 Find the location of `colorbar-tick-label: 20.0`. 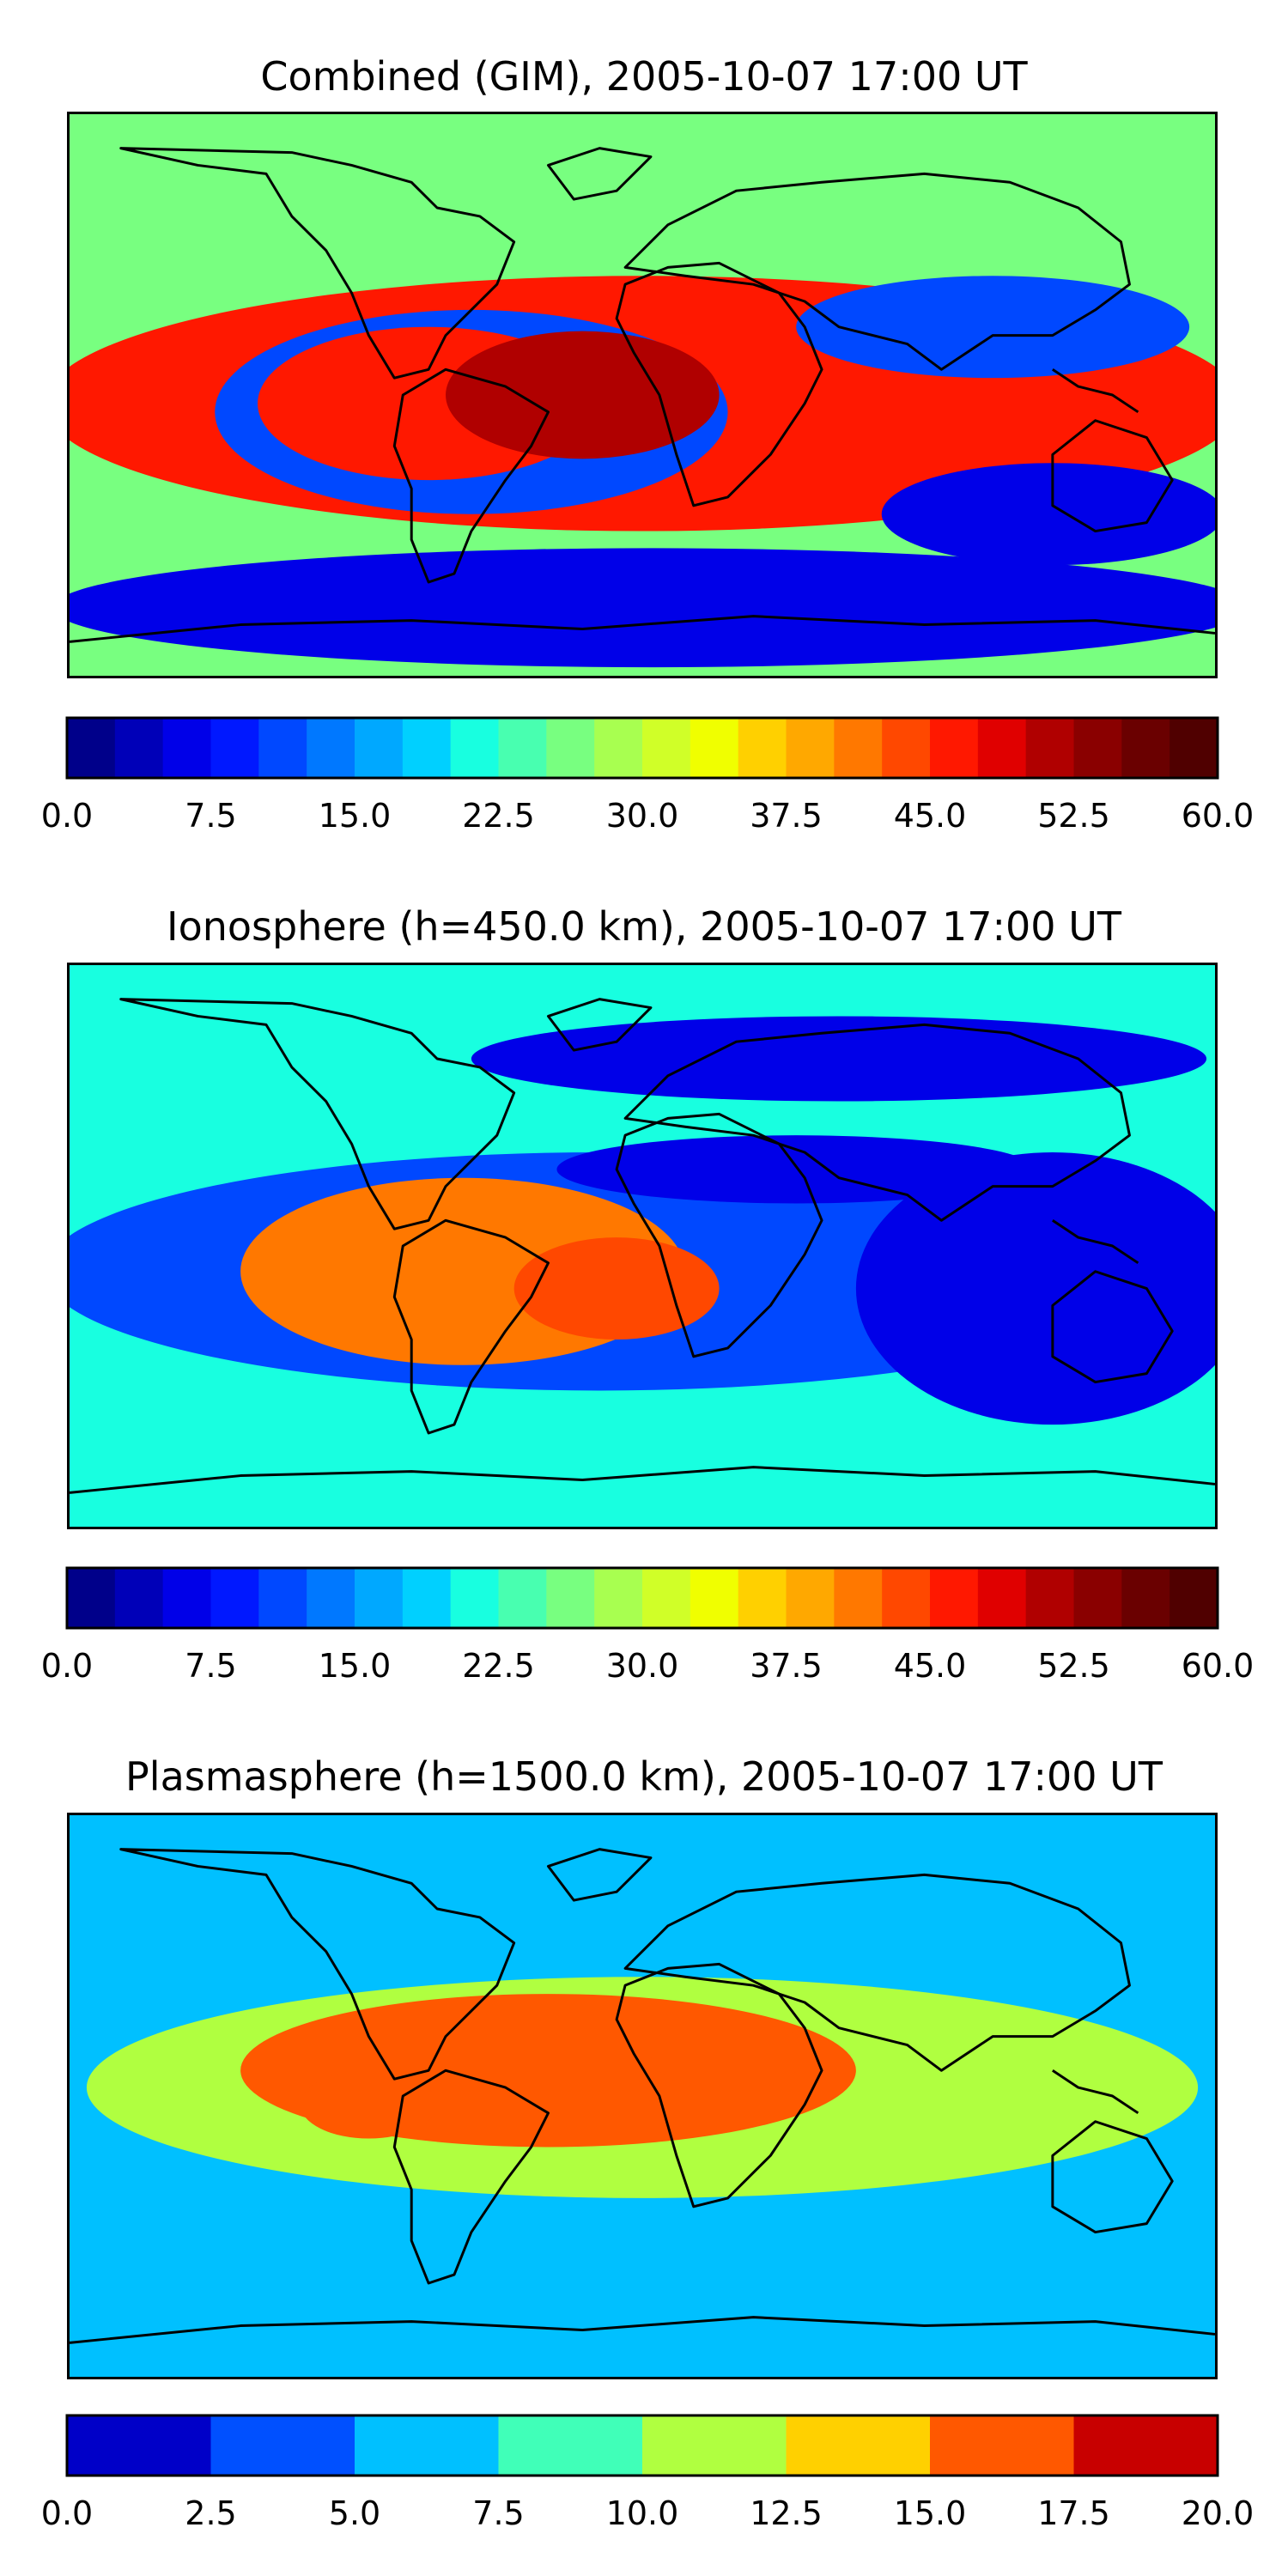

colorbar-tick-label: 20.0 is located at coordinates (1218, 2513).